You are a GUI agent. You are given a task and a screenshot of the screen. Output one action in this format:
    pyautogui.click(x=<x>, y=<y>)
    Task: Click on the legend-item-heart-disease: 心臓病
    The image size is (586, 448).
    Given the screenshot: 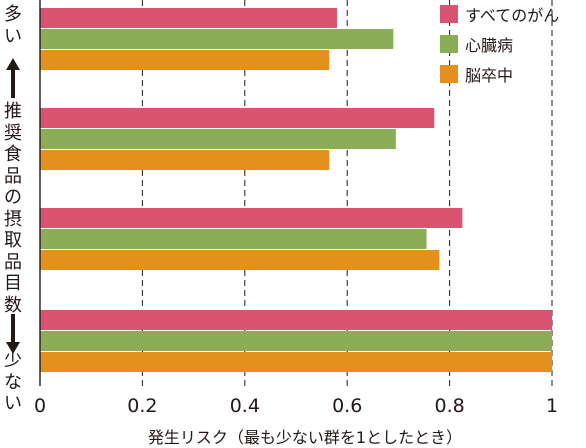 What is the action you would take?
    pyautogui.click(x=499, y=44)
    